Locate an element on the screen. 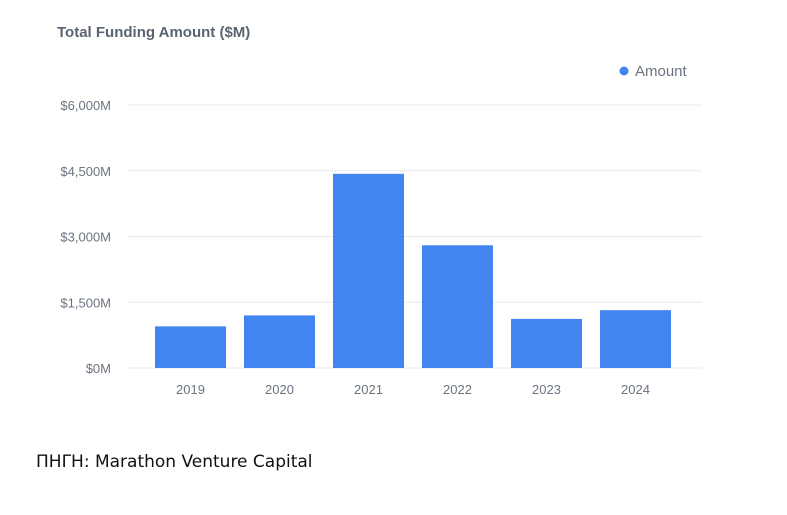 The width and height of the screenshot is (787, 515). bar-2020 is located at coordinates (279, 341).